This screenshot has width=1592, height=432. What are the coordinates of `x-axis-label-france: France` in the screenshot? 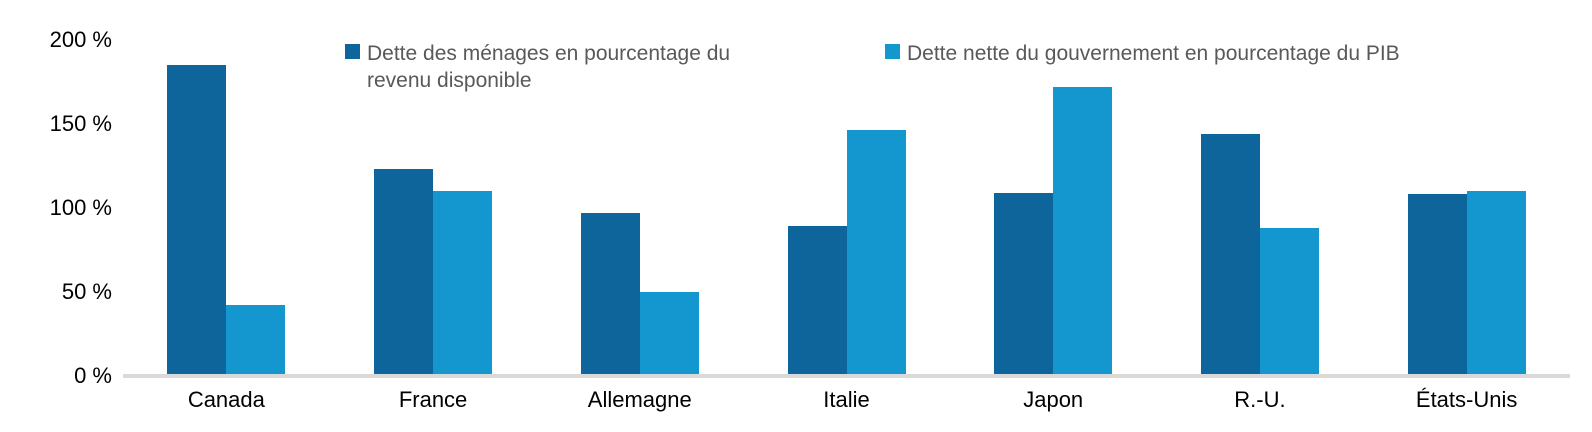 It's located at (433, 399).